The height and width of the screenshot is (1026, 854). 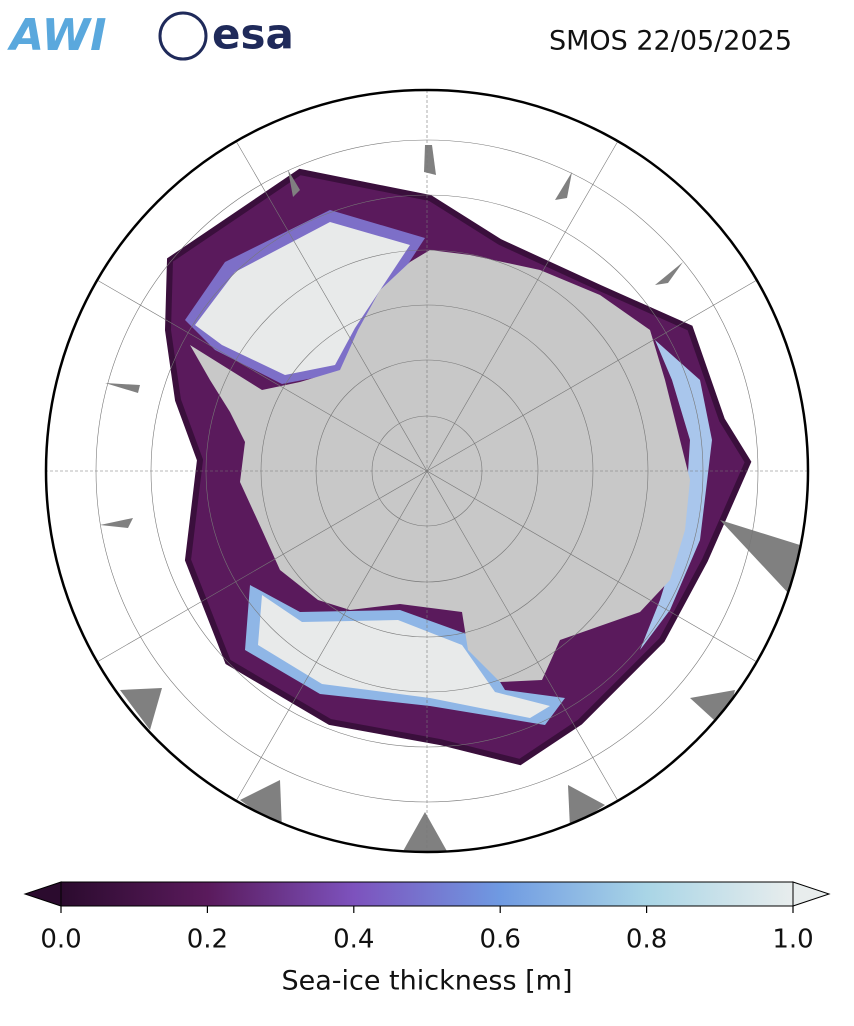 I want to click on colorbar-extend-low, so click(x=42, y=894).